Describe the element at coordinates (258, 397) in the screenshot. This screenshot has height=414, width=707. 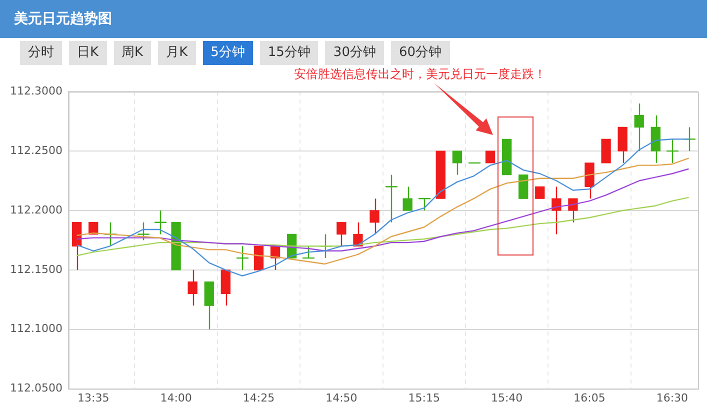
I see `x-tick-label: 14:25` at that location.